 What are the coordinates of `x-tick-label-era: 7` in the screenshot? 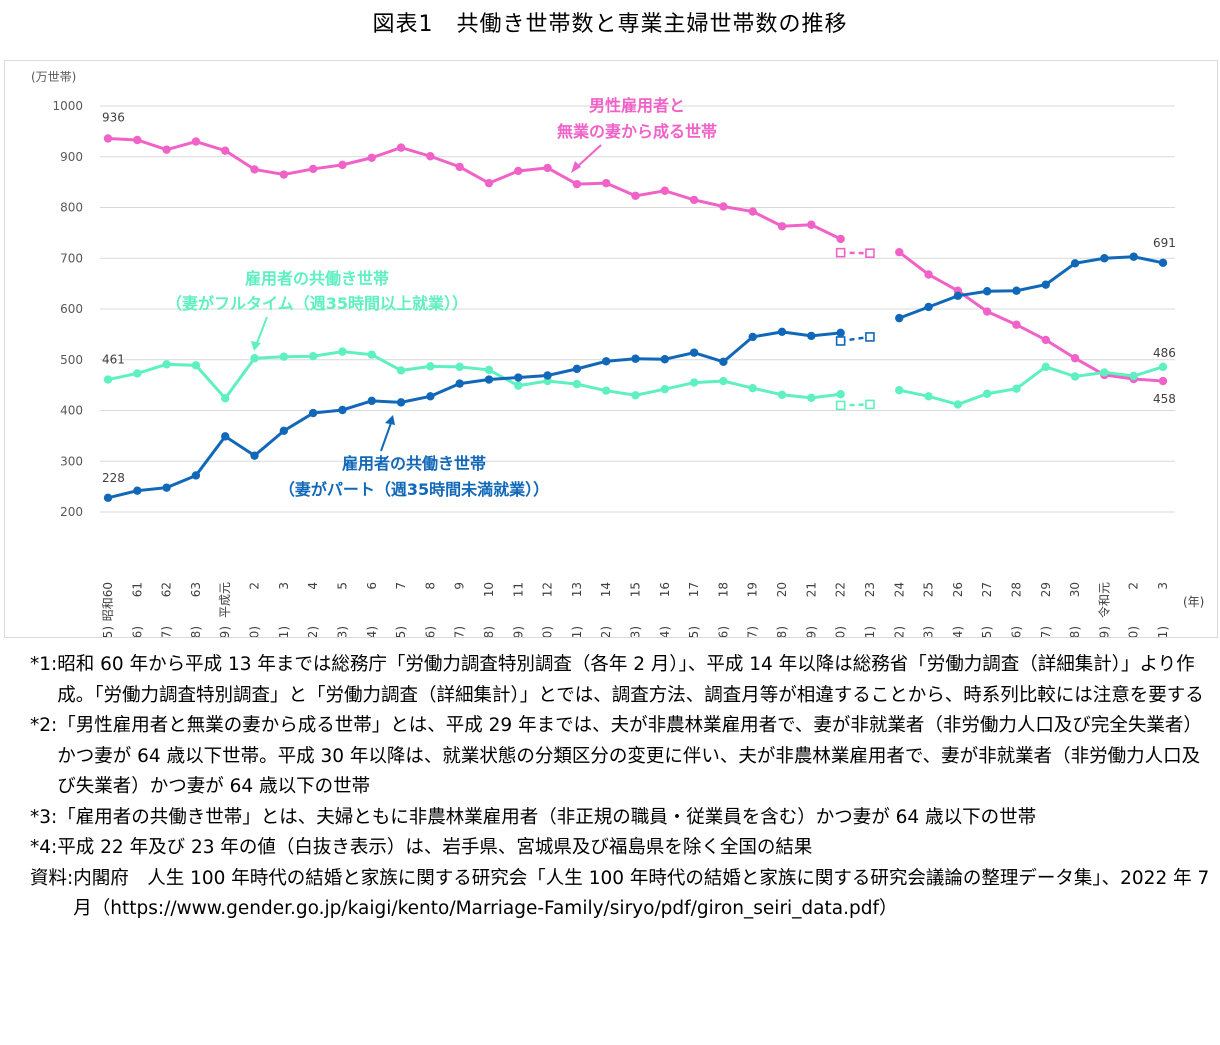 It's located at (401, 586).